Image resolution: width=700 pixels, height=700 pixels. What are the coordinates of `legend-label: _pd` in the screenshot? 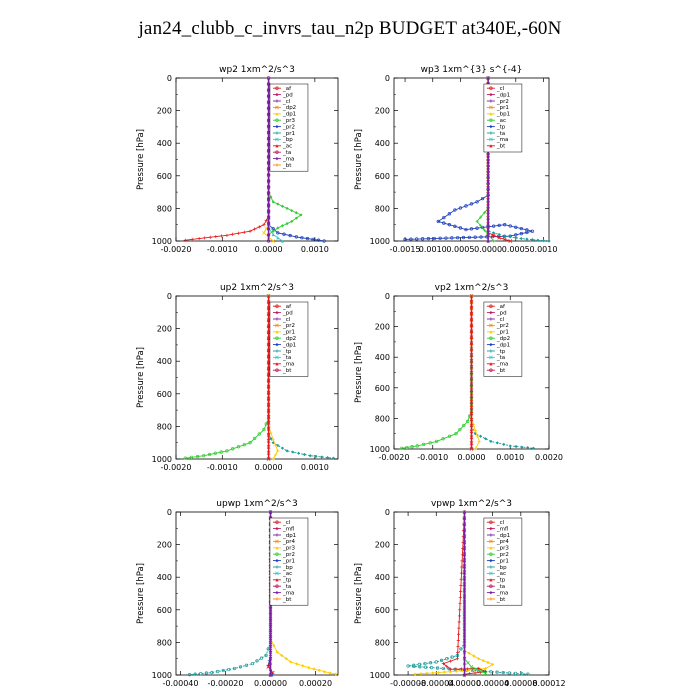 It's located at (287, 313).